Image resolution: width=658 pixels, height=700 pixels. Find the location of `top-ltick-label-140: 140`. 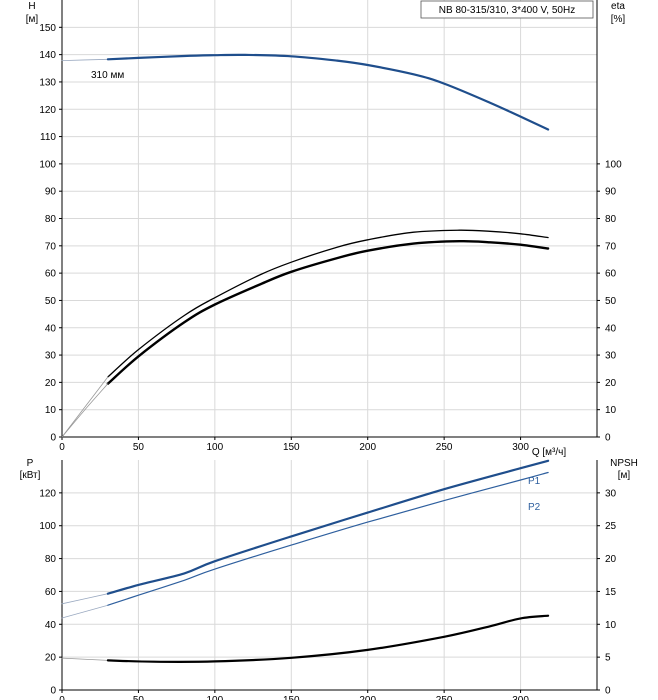

top-ltick-label-140: 140 is located at coordinates (47, 55).